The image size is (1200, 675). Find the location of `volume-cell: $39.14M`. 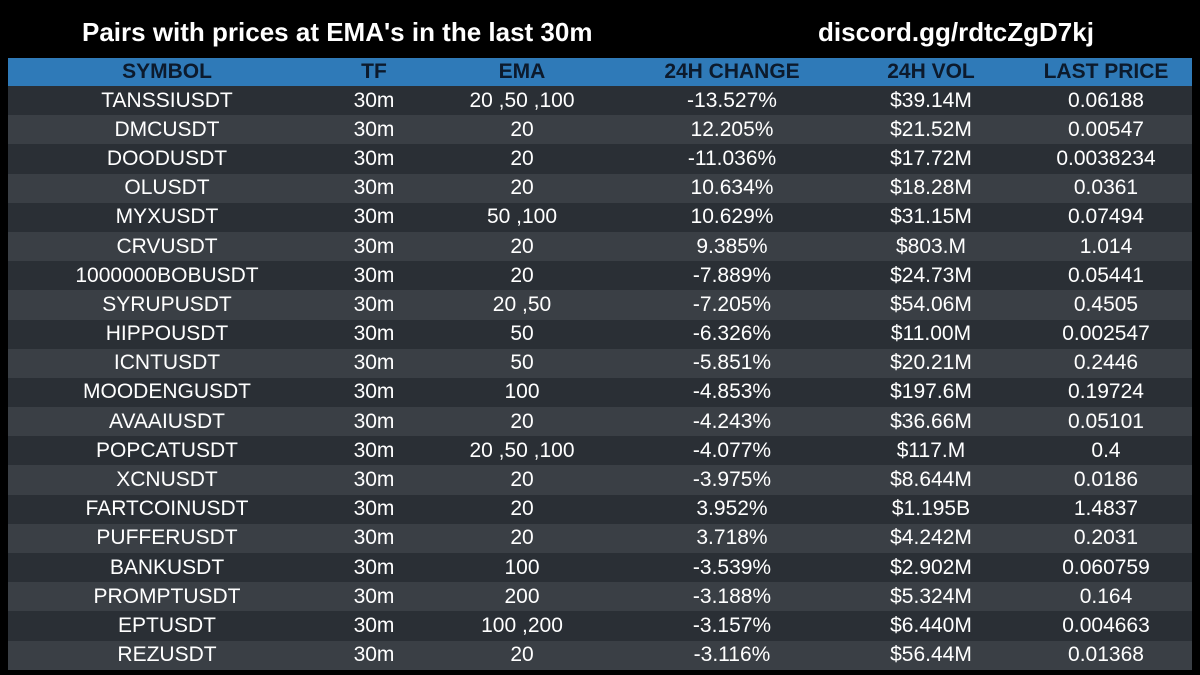

volume-cell: $39.14M is located at coordinates (931, 100).